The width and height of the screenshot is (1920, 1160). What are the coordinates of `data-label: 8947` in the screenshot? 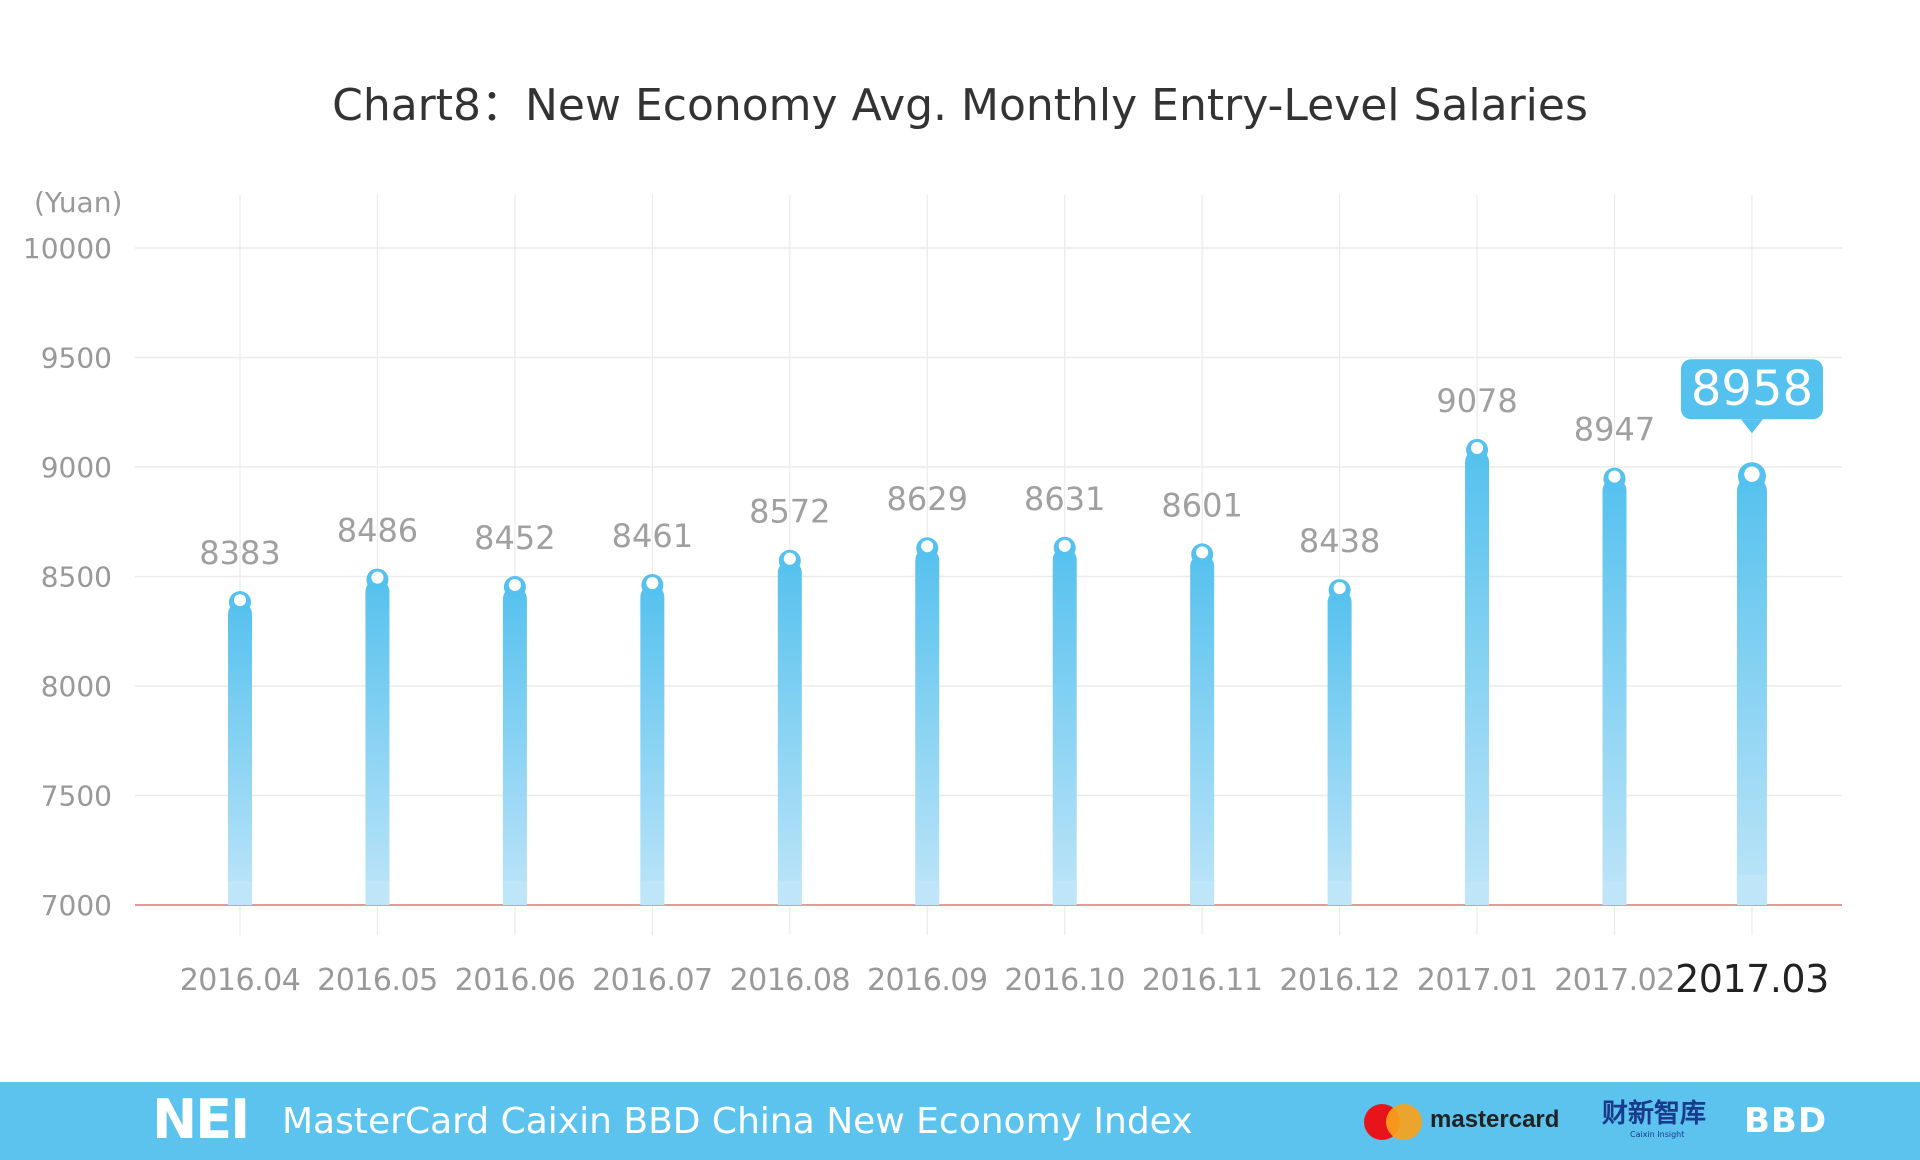 It's located at (1614, 430).